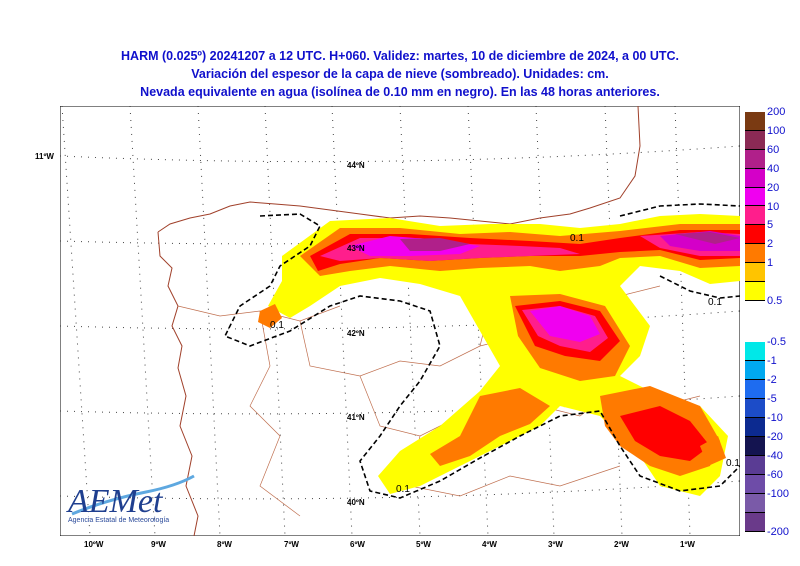 The height and width of the screenshot is (566, 800). Describe the element at coordinates (772, 380) in the screenshot. I see `colorbar-label: -2` at that location.